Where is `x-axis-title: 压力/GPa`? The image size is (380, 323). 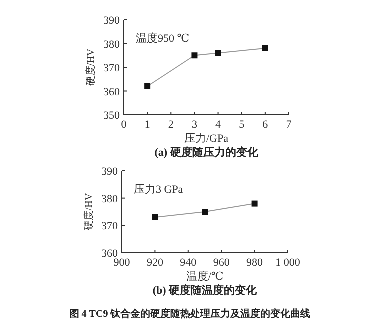 x-axis-title: 压力/GPa is located at coordinates (206, 138).